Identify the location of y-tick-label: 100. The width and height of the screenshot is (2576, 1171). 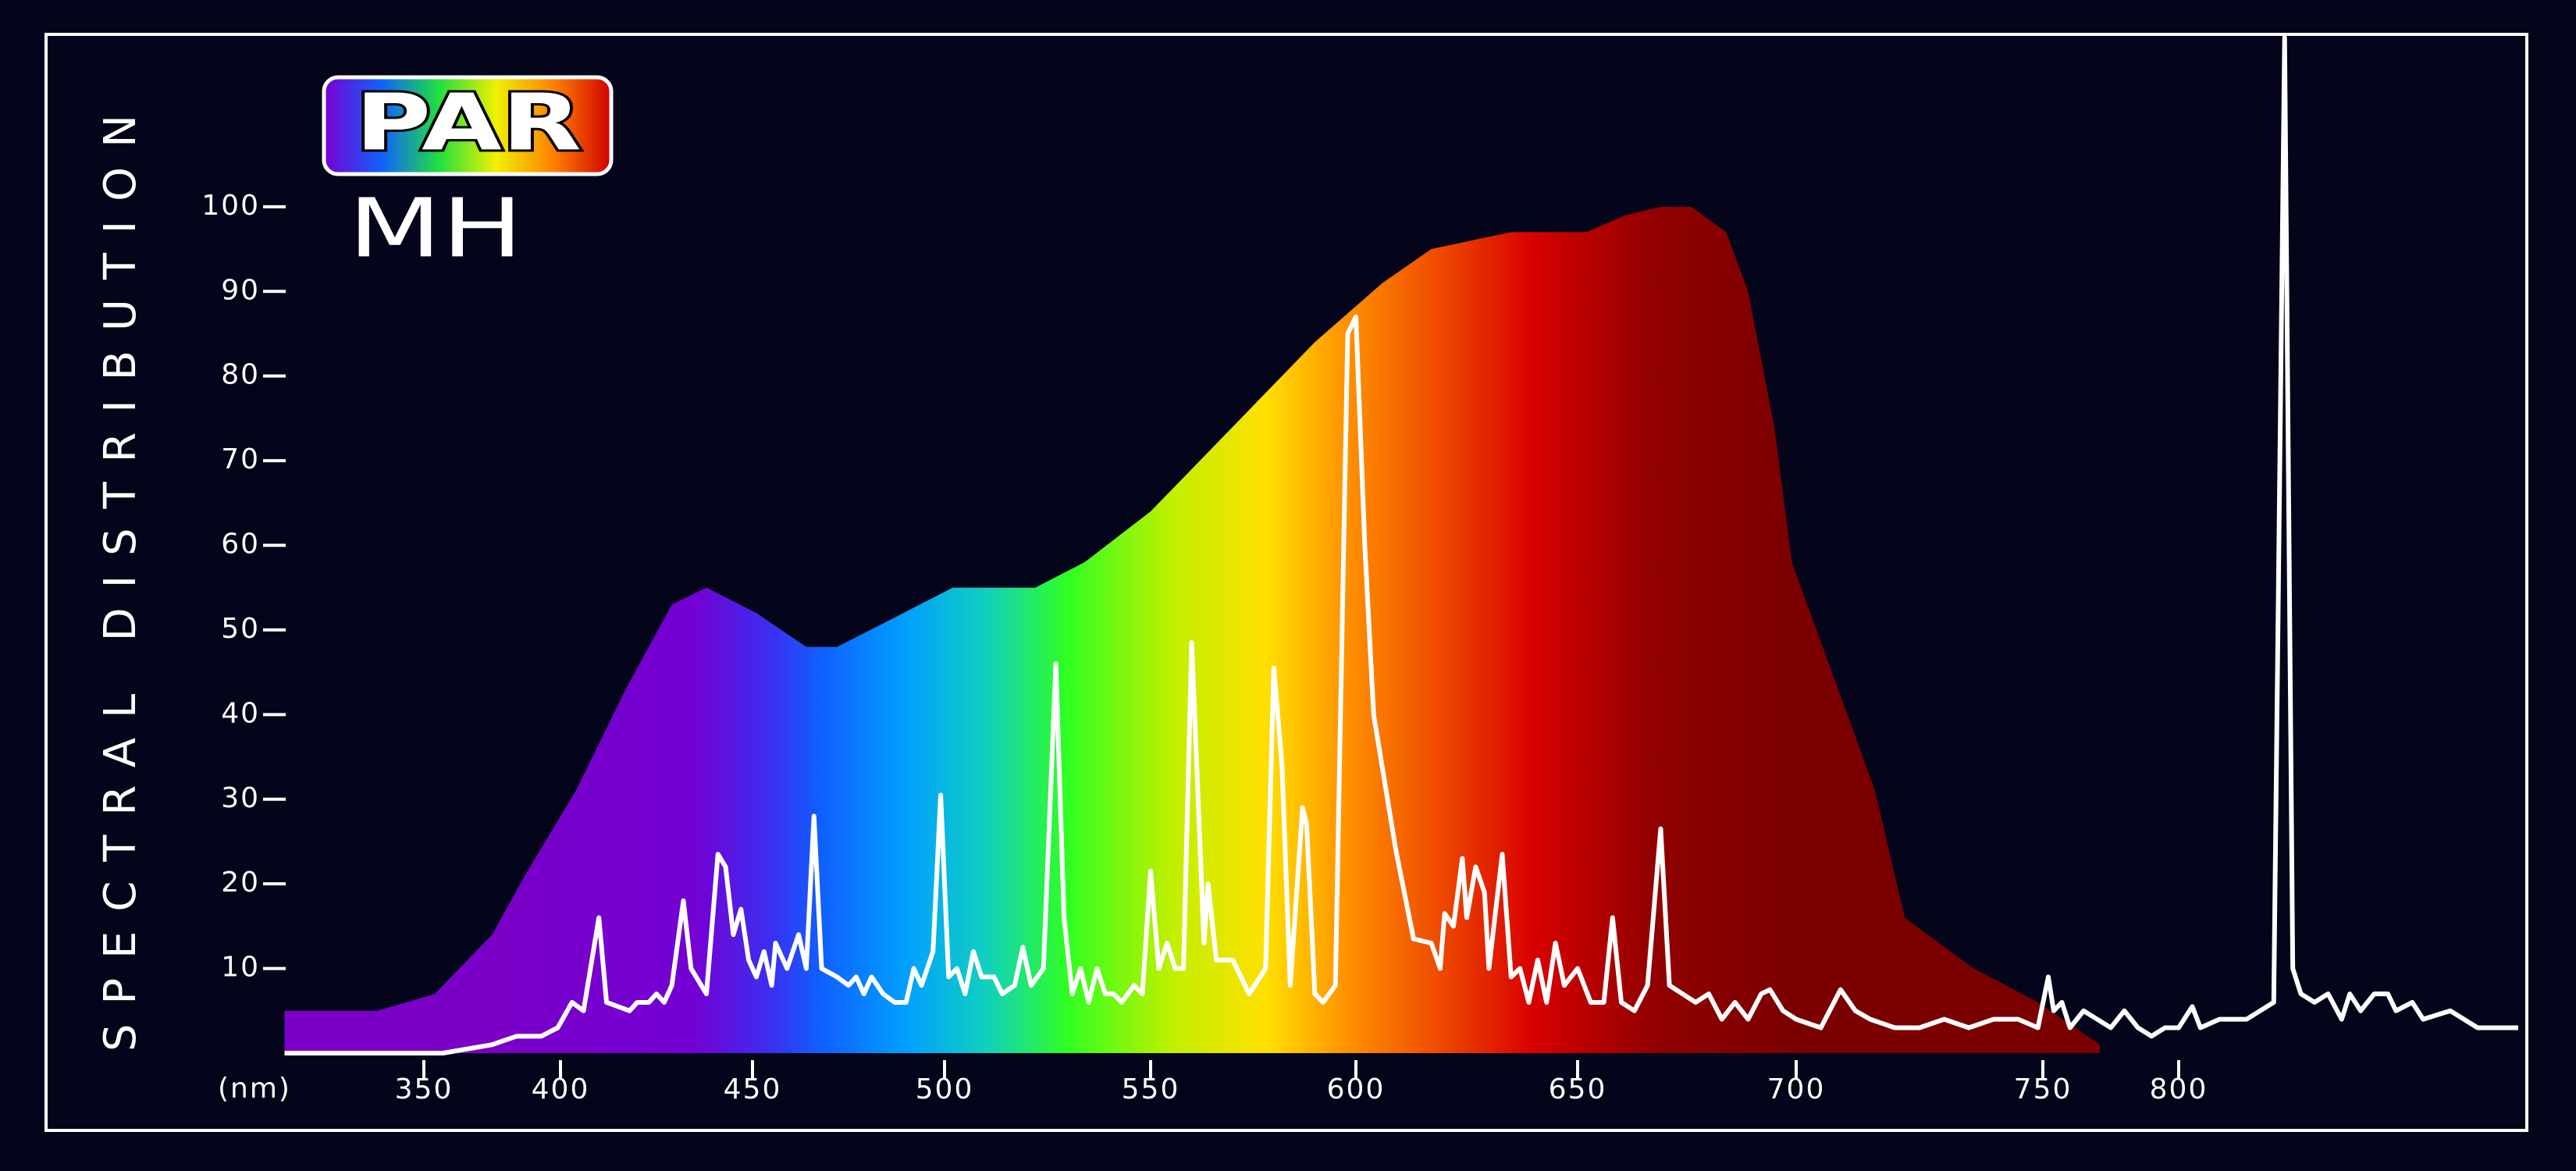
(230, 206).